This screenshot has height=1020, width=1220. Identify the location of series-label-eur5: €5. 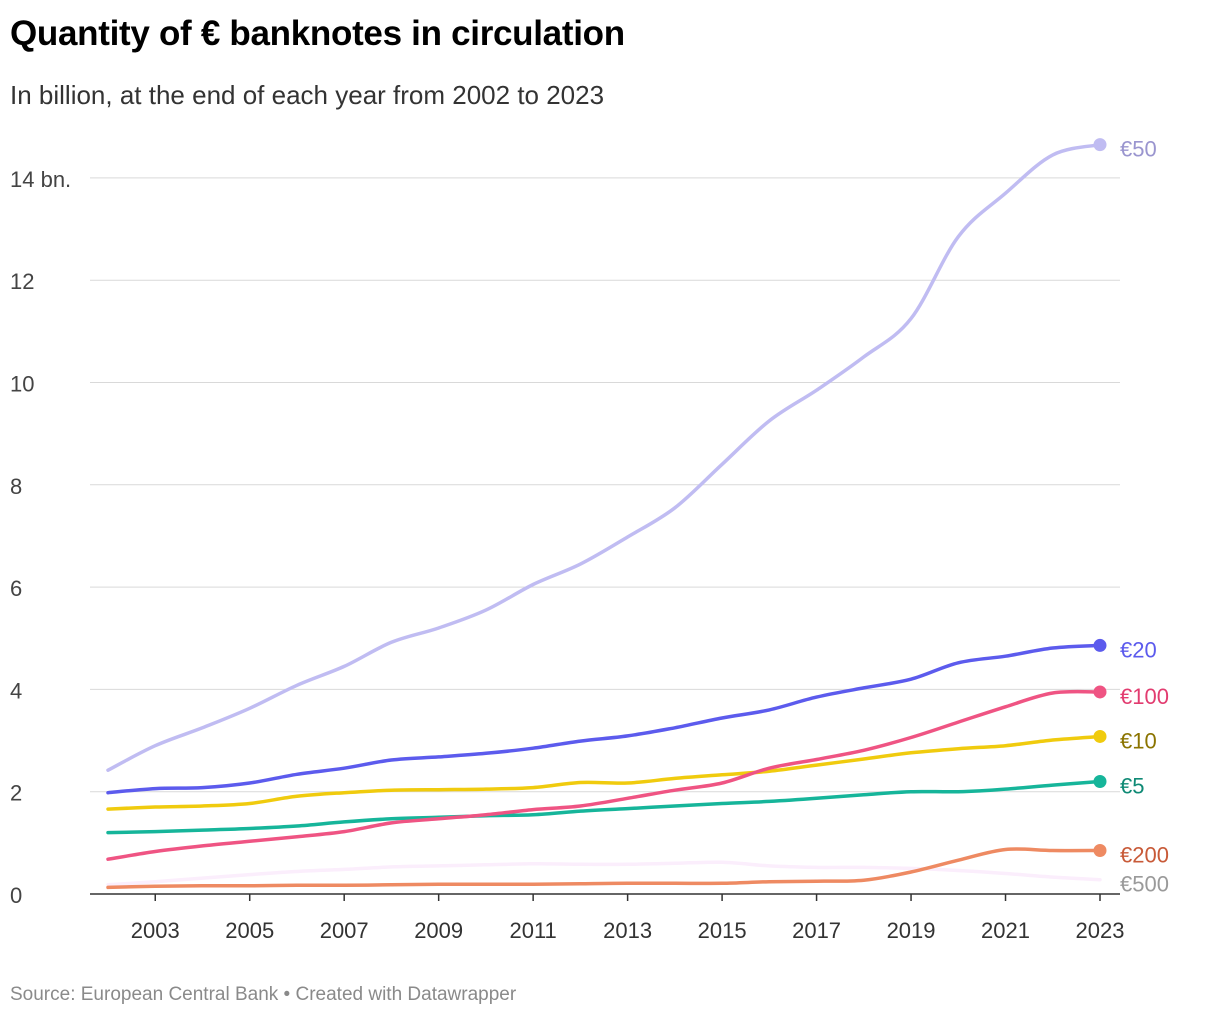
(1132, 785).